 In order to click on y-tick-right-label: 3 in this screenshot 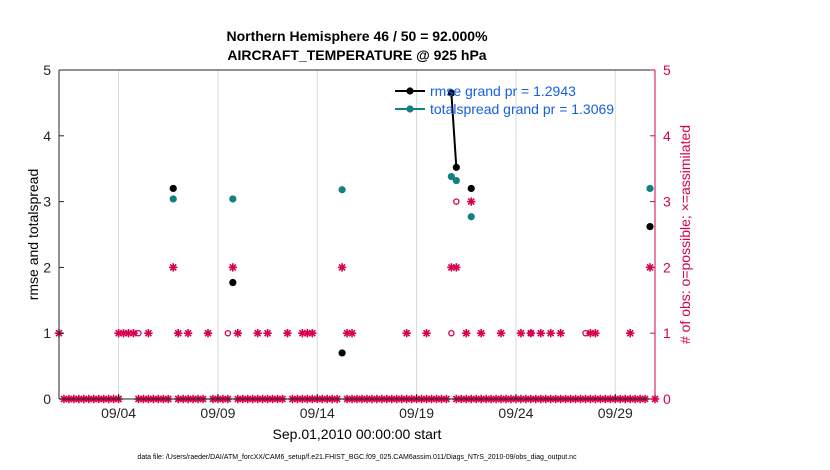, I will do `click(667, 202)`.